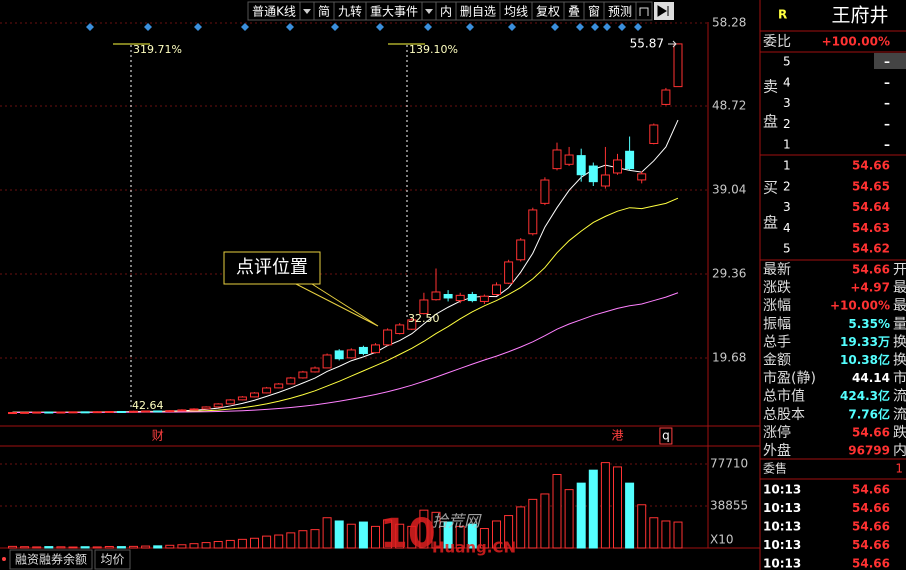  I want to click on level: 3, so click(787, 103).